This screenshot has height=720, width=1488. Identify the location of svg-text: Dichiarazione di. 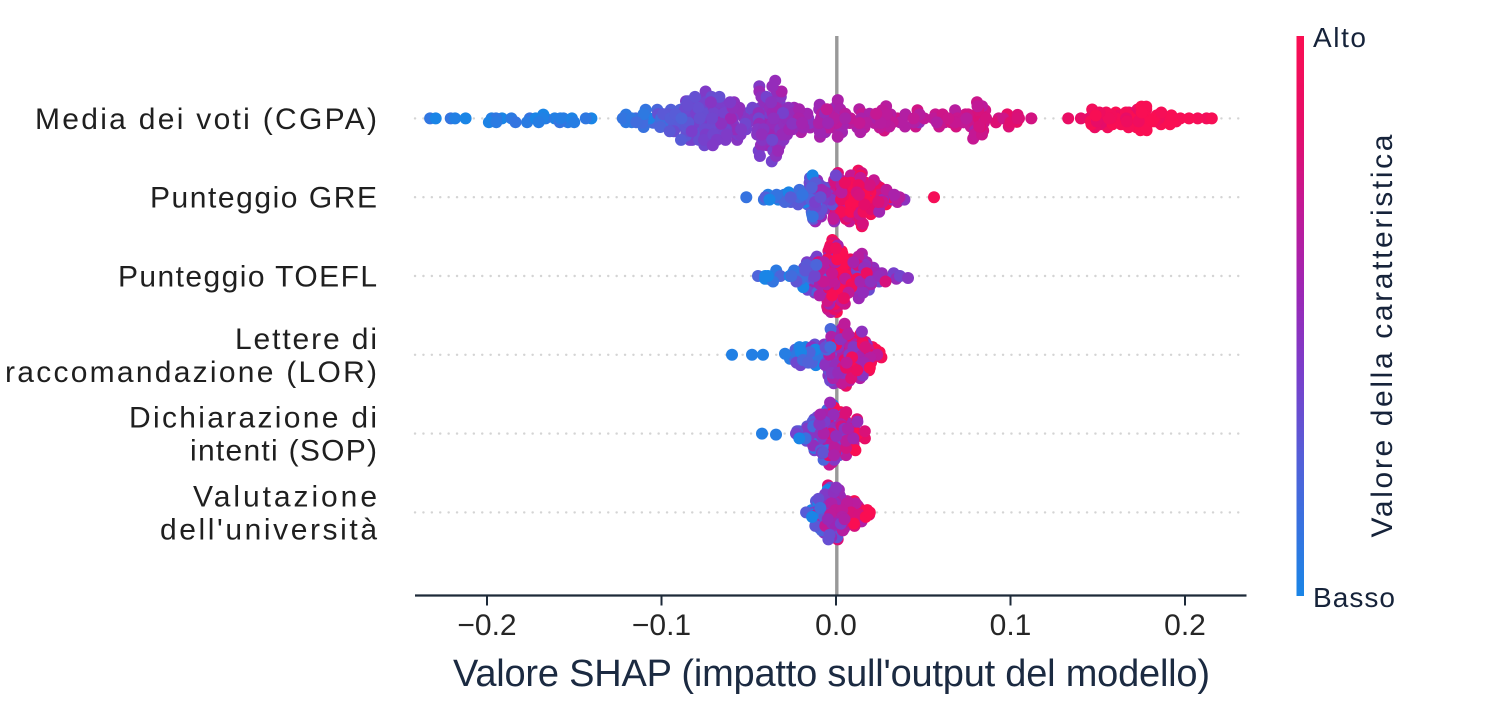
(253, 418).